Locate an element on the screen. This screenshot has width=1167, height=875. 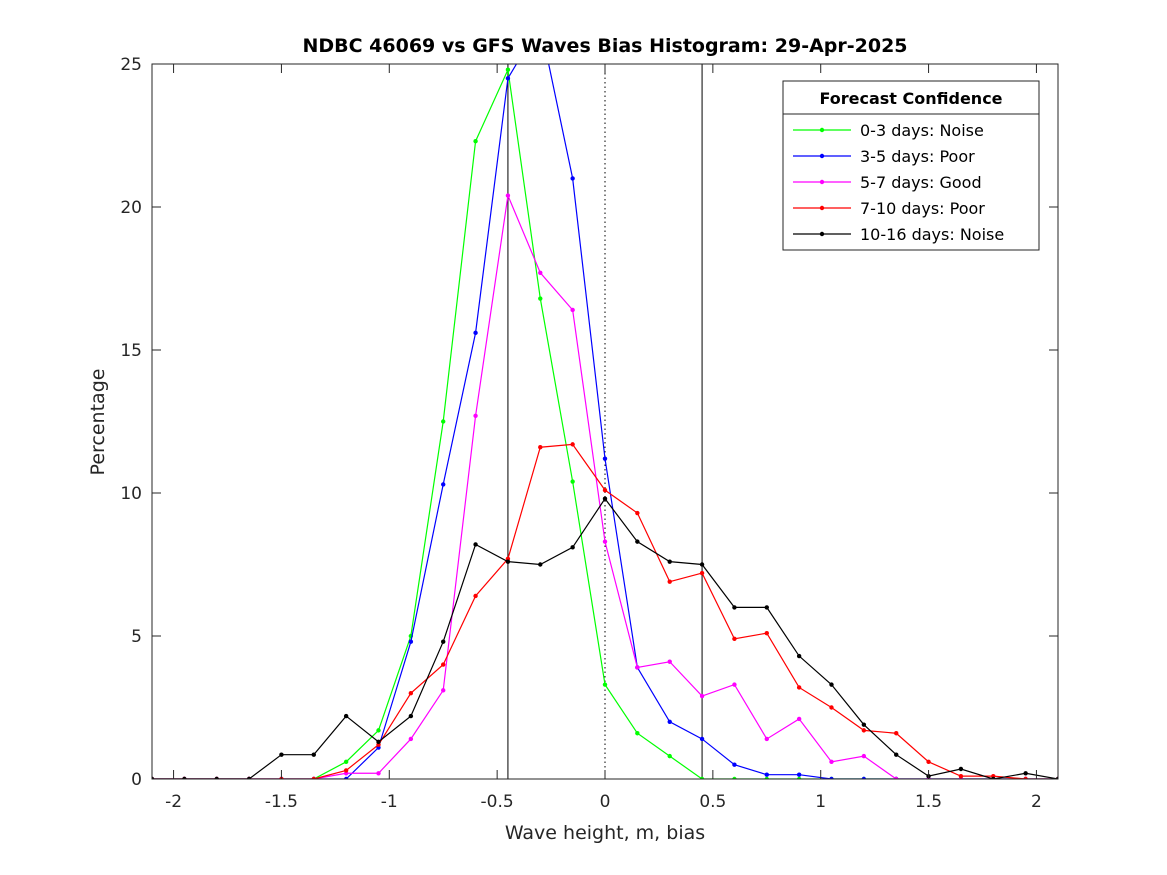
y-axis-label: Percentage is located at coordinates (98, 422).